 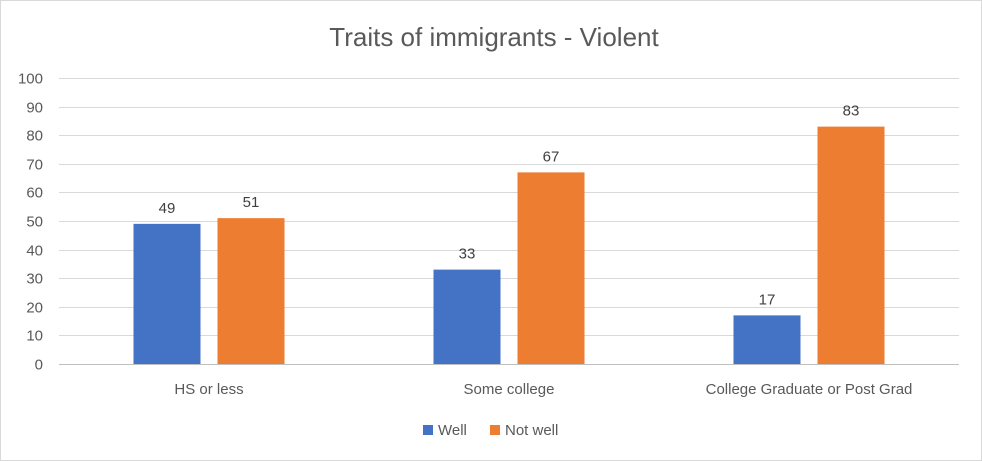 I want to click on y-tick-label: 10, so click(x=34, y=336).